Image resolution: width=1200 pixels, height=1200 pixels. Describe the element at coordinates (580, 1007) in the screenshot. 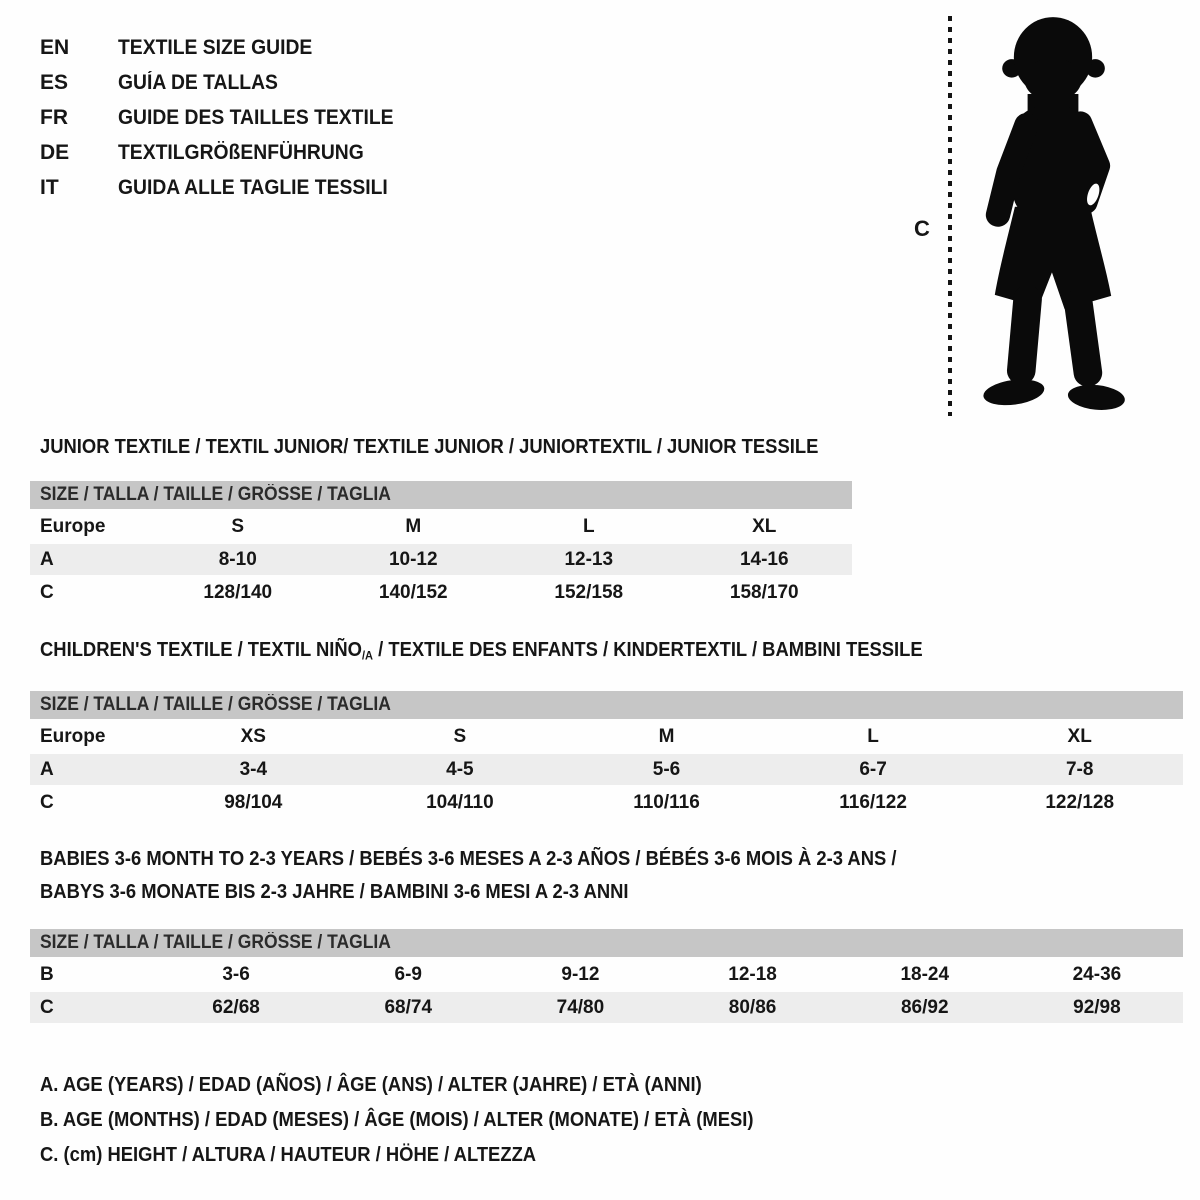

I see `height-cell: 74/80` at that location.